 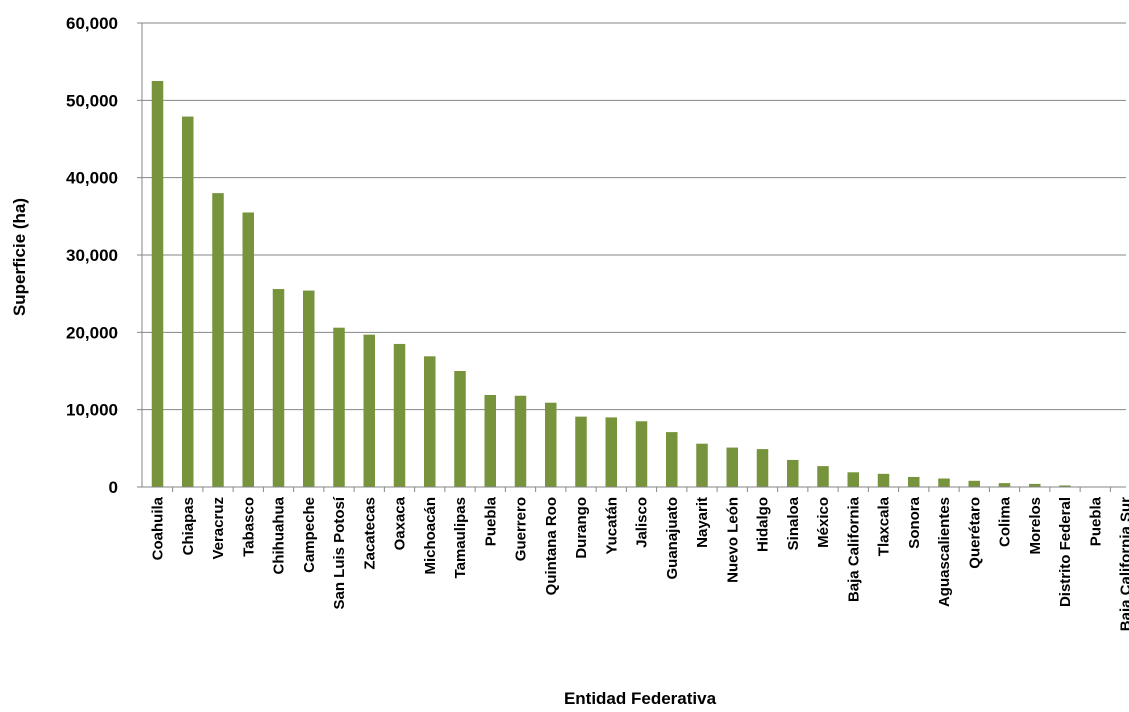 What do you see at coordinates (339, 552) in the screenshot?
I see `x-tick-label: San Luis Potosí` at bounding box center [339, 552].